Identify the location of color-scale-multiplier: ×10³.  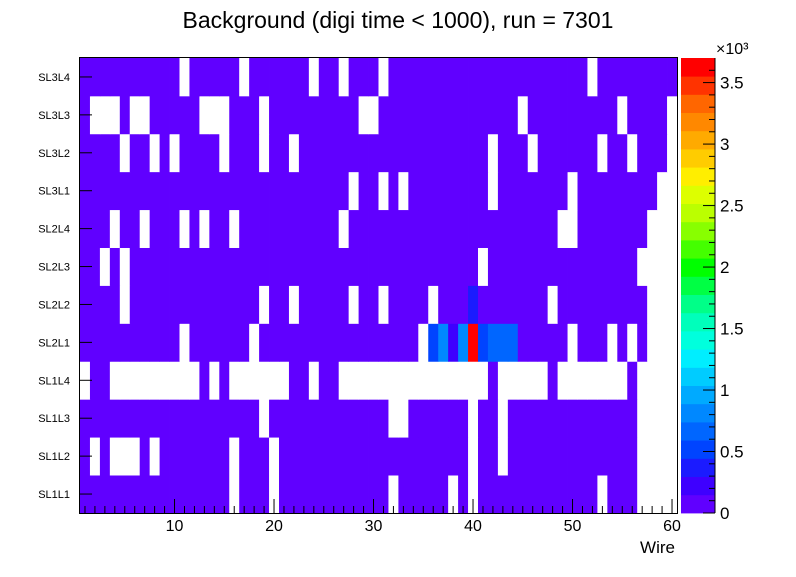
(732, 49).